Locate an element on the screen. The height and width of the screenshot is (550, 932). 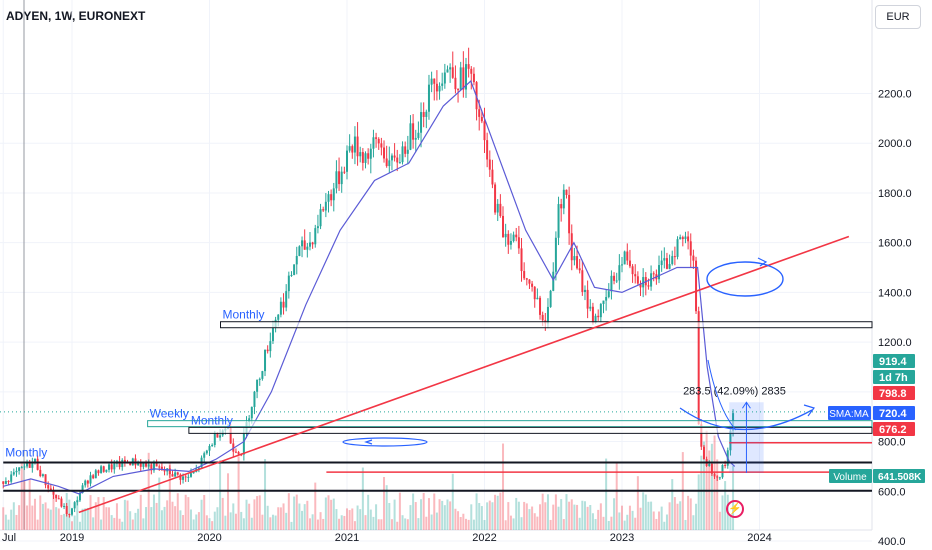
volume-label: Volume is located at coordinates (850, 477).